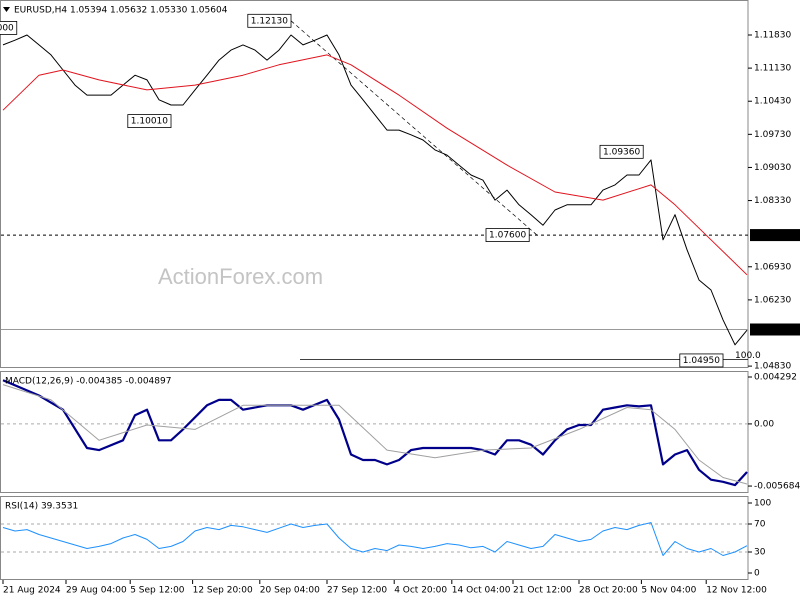  Describe the element at coordinates (775, 377) in the screenshot. I see `y-tick-label: 0.004292` at that location.